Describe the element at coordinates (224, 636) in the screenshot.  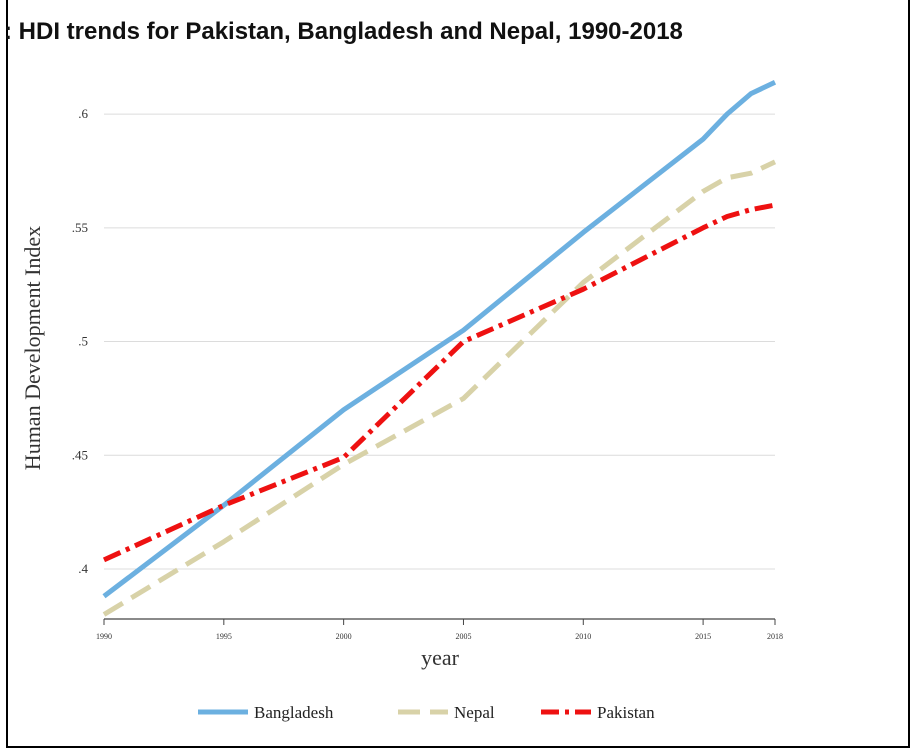
I see `x-tick-label: 1995` at that location.